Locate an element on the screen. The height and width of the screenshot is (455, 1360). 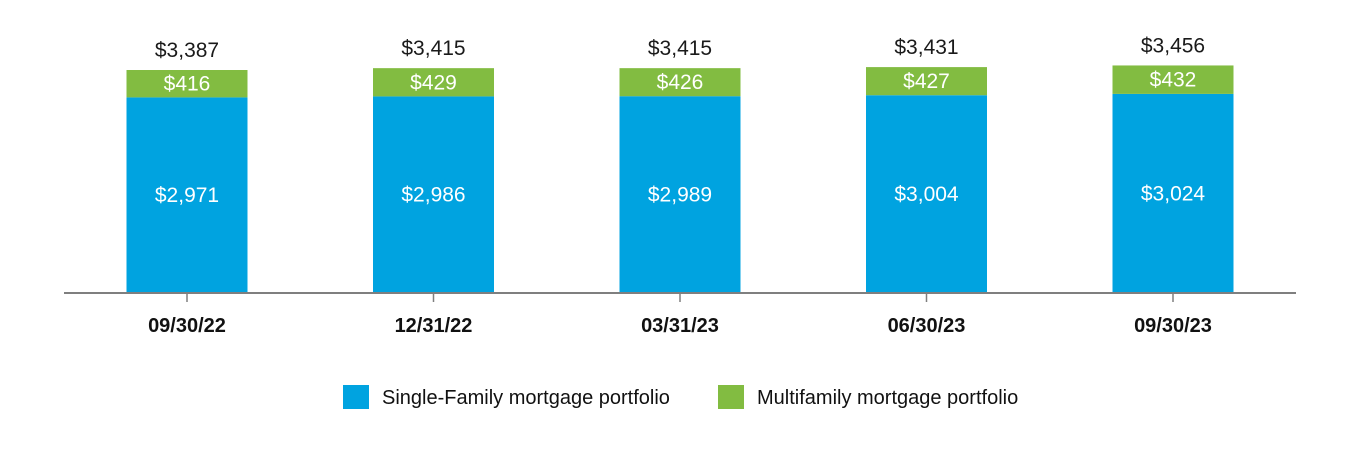
multifamily-value-label: $416 is located at coordinates (187, 84).